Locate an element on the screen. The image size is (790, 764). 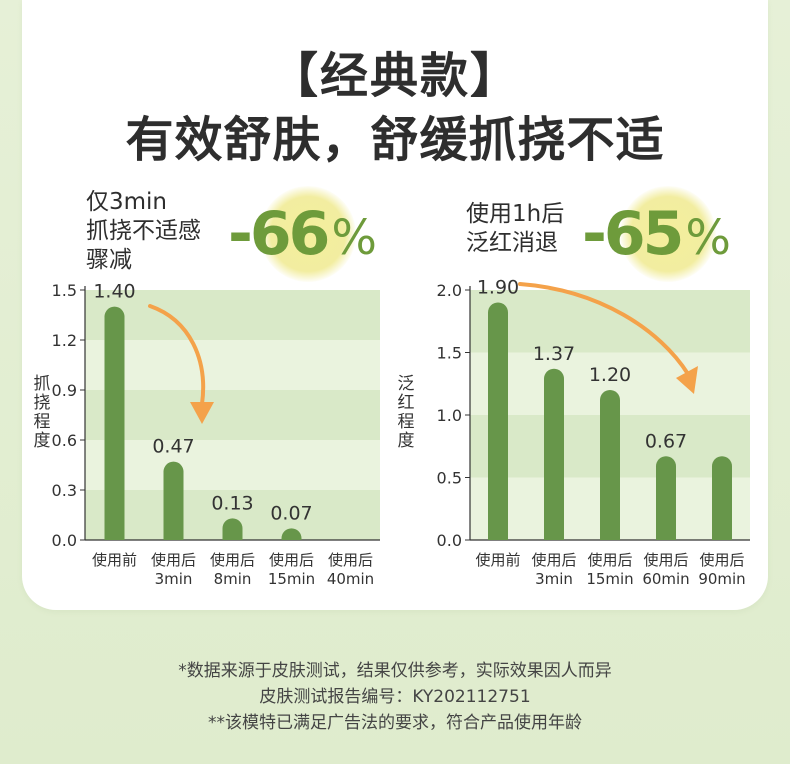
x-category-label: 60min is located at coordinates (665, 579).